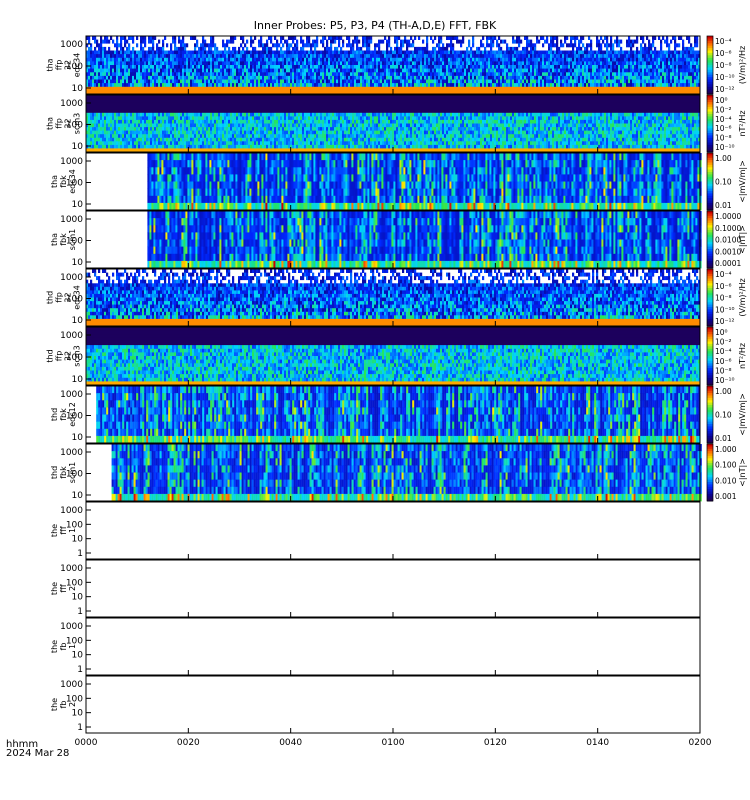 Image resolution: width=750 pixels, height=800 pixels. I want to click on y-axis-label: thafbkscm1, so click(63, 239).